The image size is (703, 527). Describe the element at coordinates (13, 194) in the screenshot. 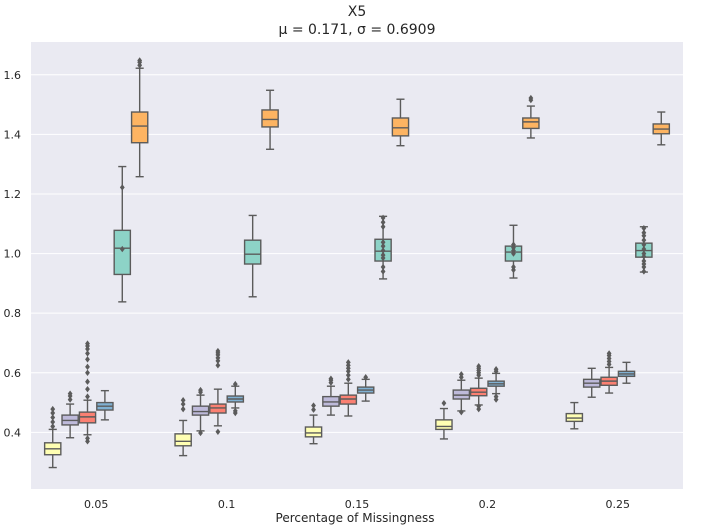

I see `y-tick-label: 1.2` at that location.